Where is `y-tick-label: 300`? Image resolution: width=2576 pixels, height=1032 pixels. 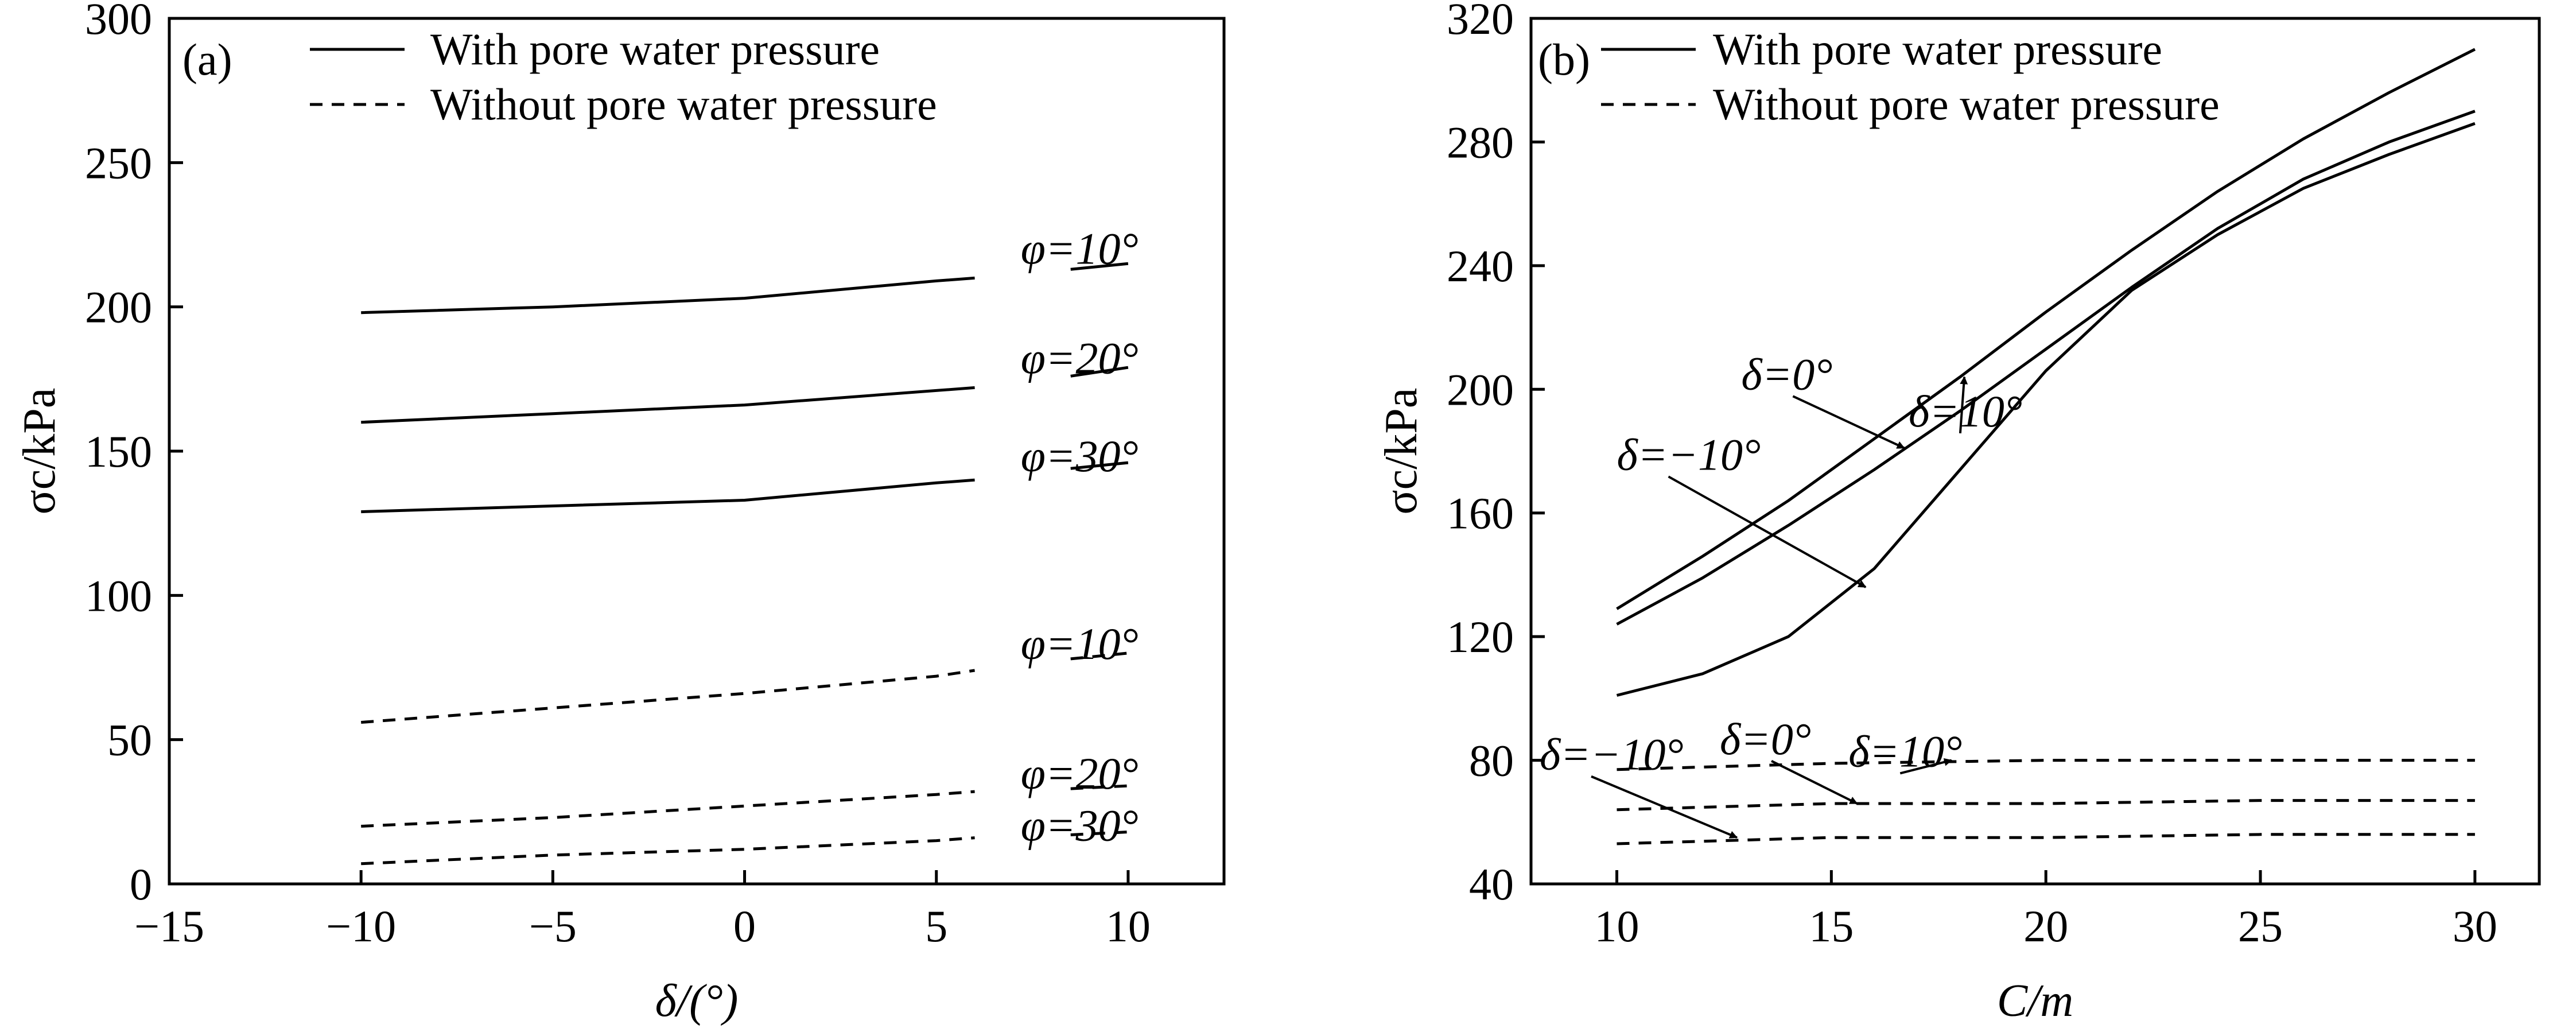
y-tick-label: 300 is located at coordinates (118, 22).